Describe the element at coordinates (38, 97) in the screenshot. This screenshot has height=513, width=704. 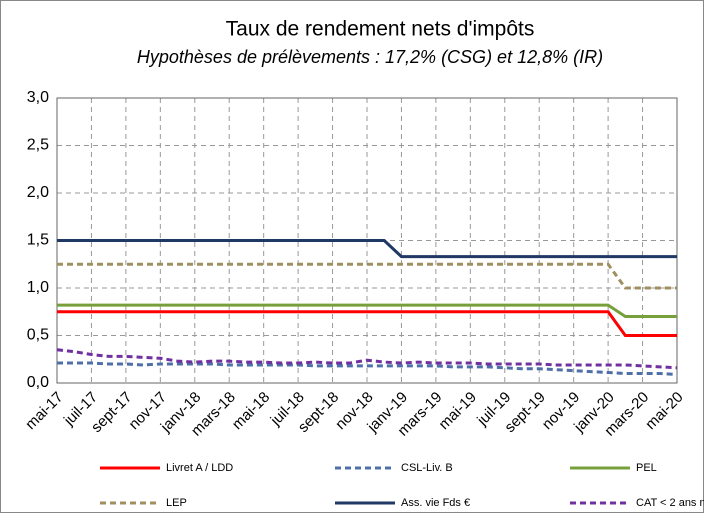
I see `y-tick-label: 3,0` at that location.